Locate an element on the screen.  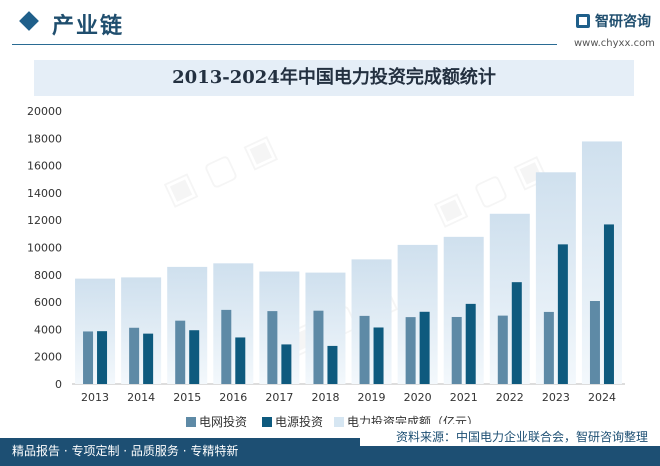
y-tick-label: 20000 is located at coordinates (44, 111).